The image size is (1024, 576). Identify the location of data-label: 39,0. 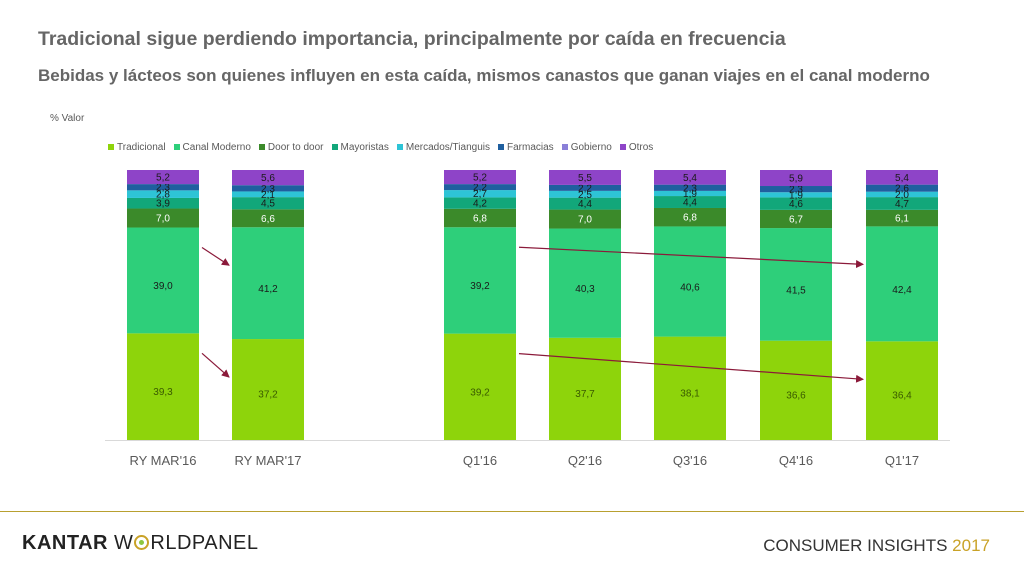
(163, 286).